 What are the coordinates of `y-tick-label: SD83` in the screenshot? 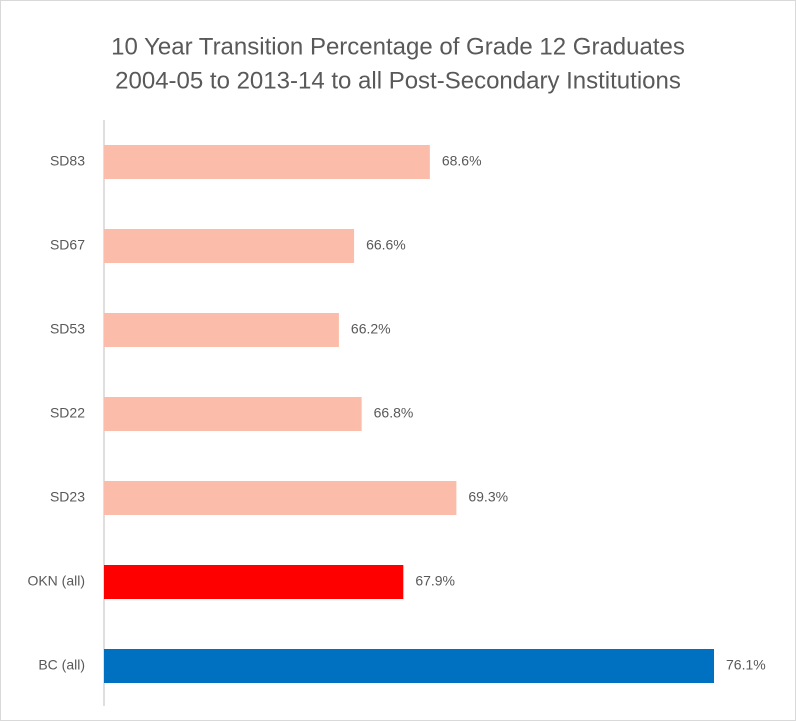 It's located at (67, 161).